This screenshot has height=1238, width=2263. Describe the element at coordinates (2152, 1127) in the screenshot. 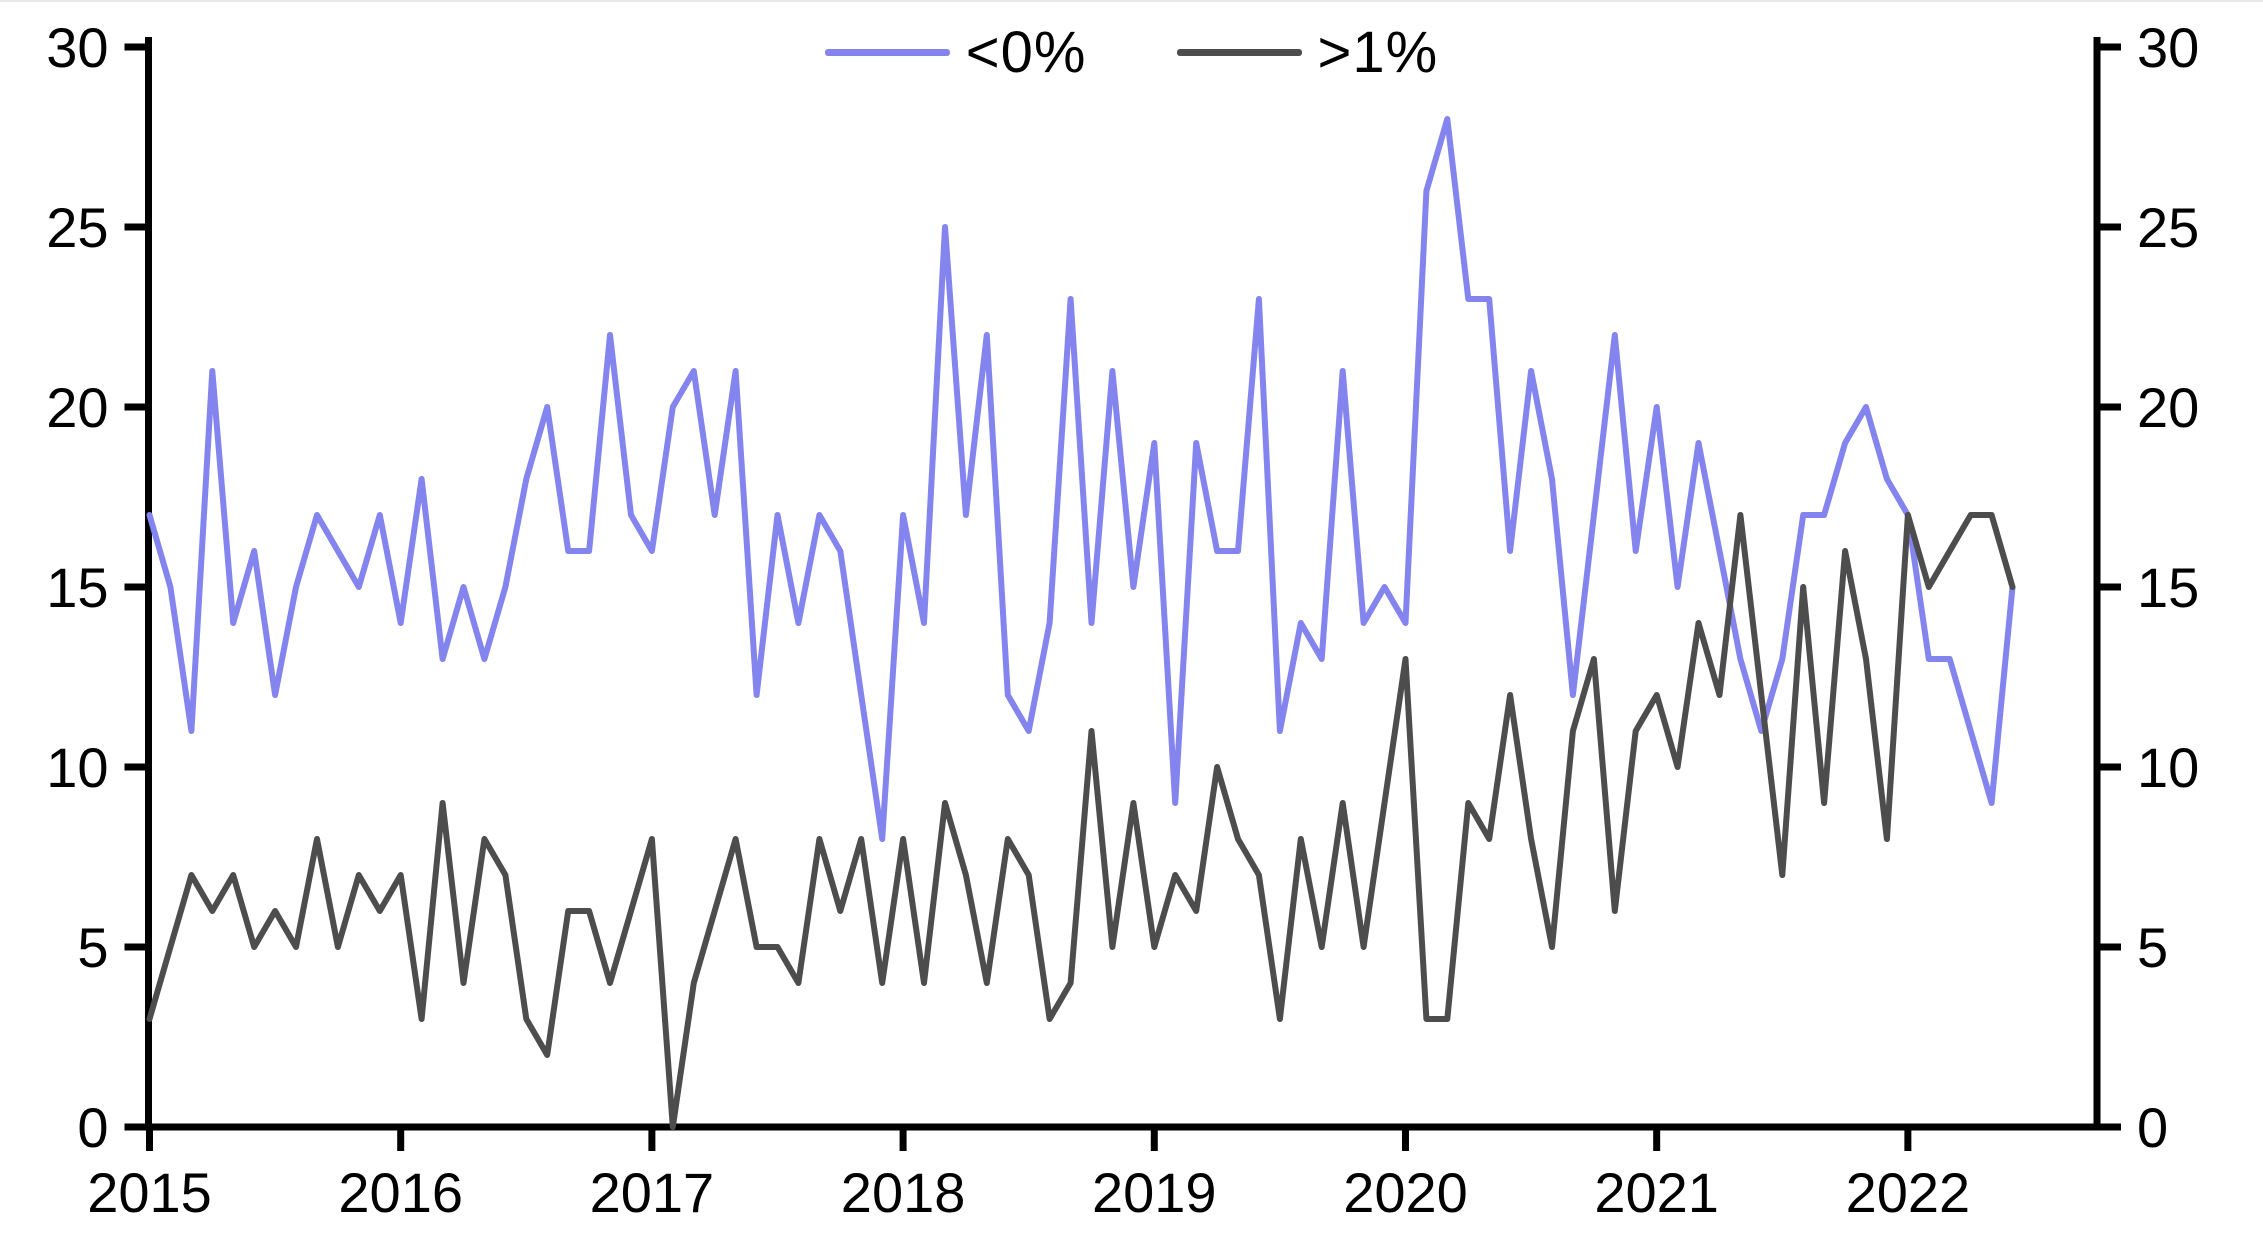

I see `y-axis-tick-label-right: 0` at that location.